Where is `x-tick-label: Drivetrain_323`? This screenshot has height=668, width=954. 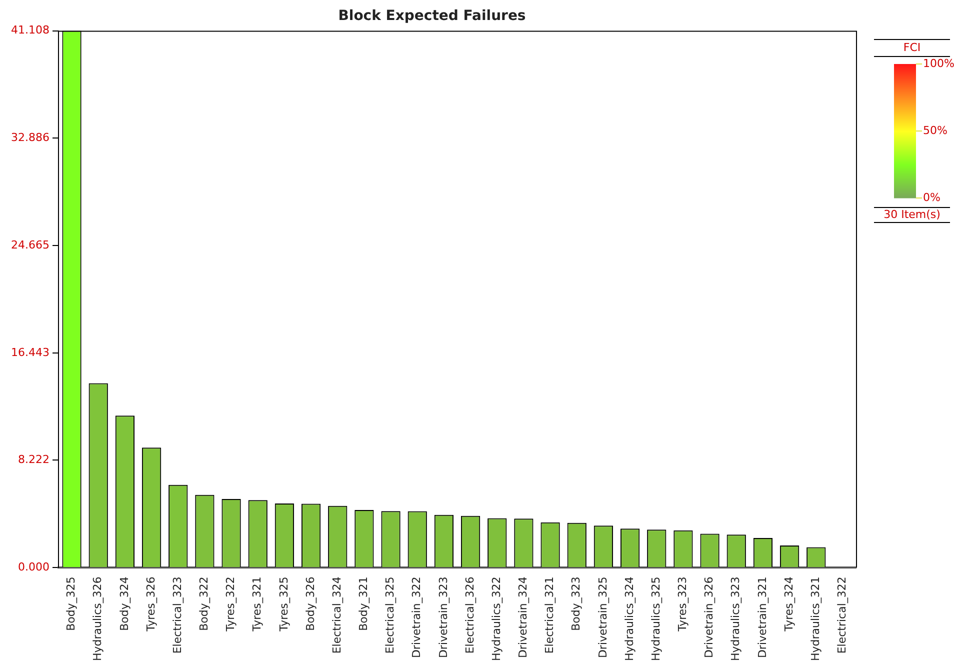 x-tick-label: Drivetrain_323 is located at coordinates (443, 617).